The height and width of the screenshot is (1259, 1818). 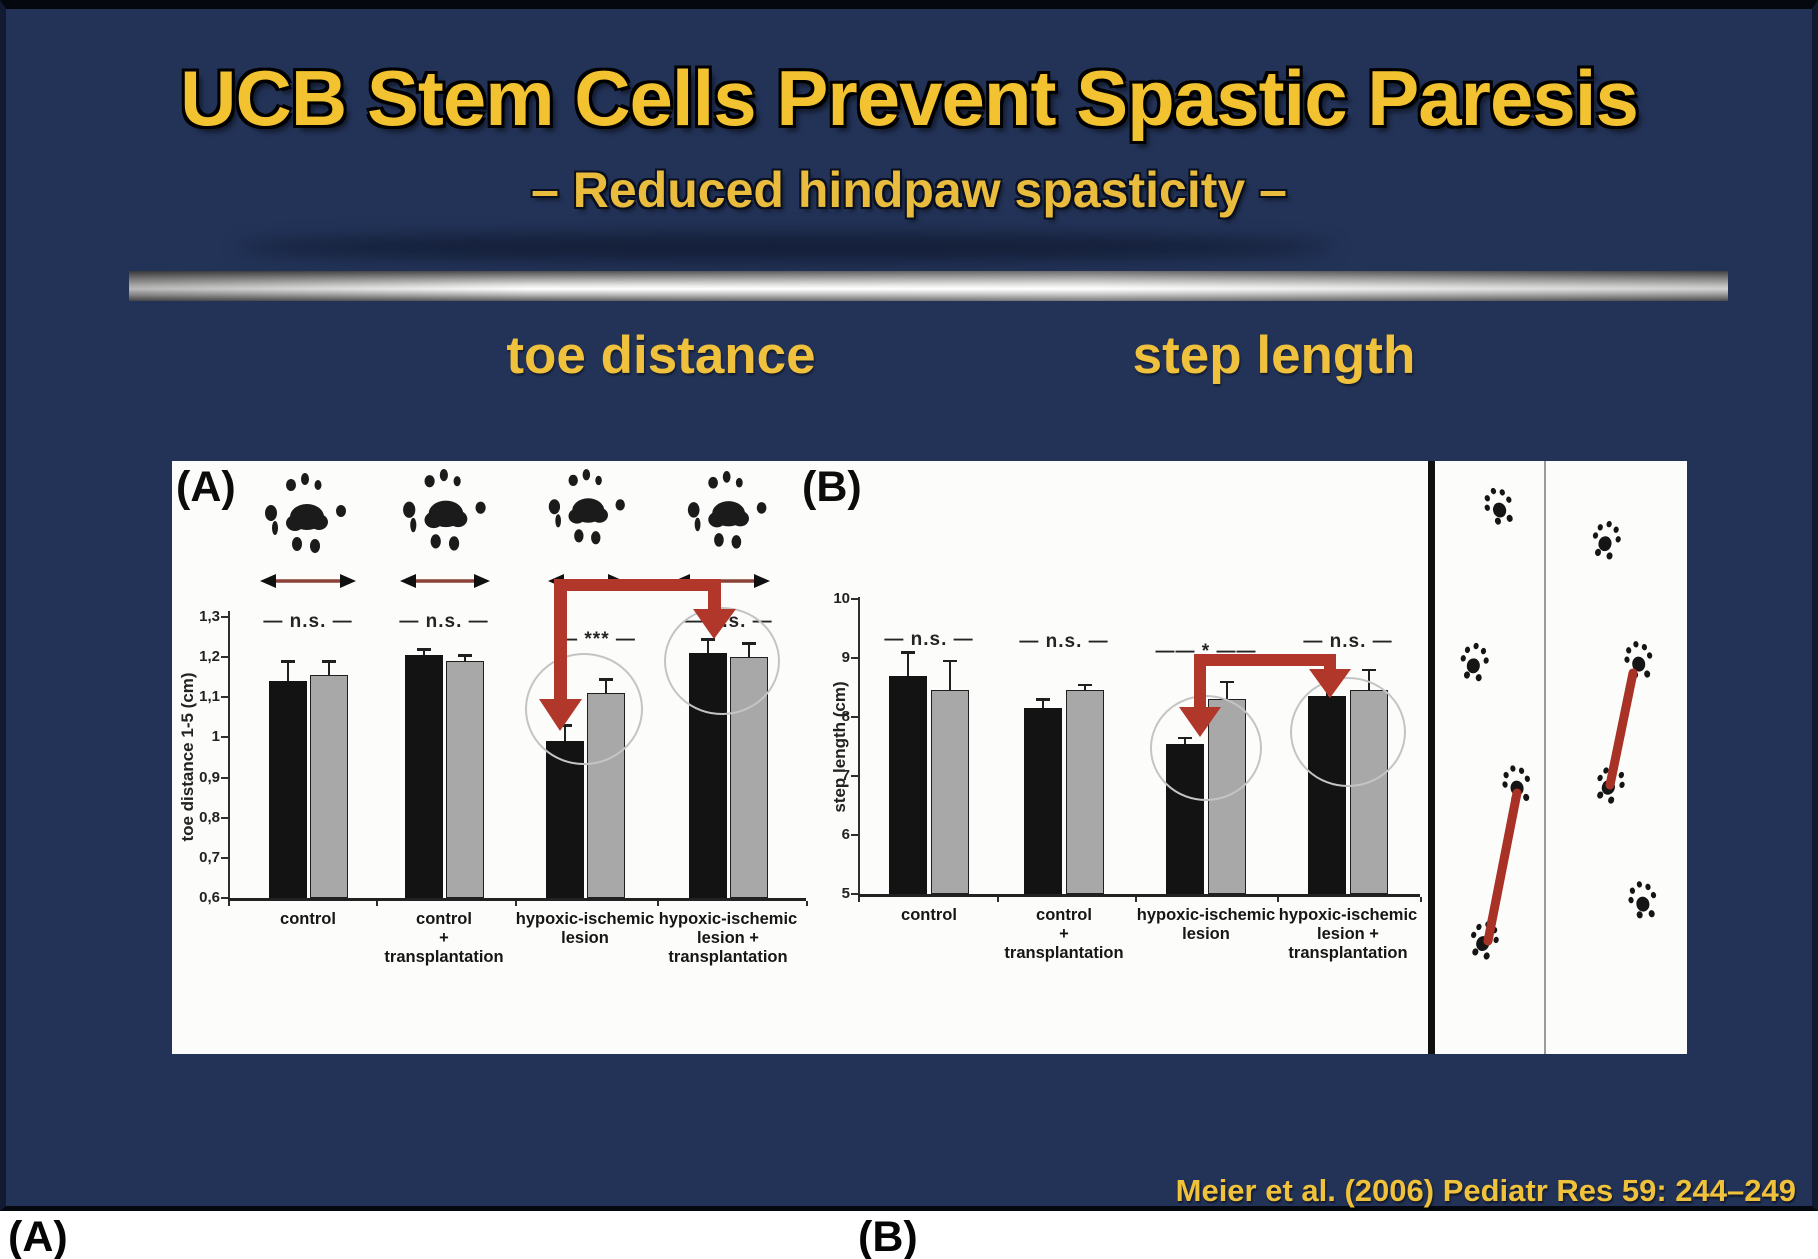 I want to click on significance-label: — *** —, so click(x=597, y=639).